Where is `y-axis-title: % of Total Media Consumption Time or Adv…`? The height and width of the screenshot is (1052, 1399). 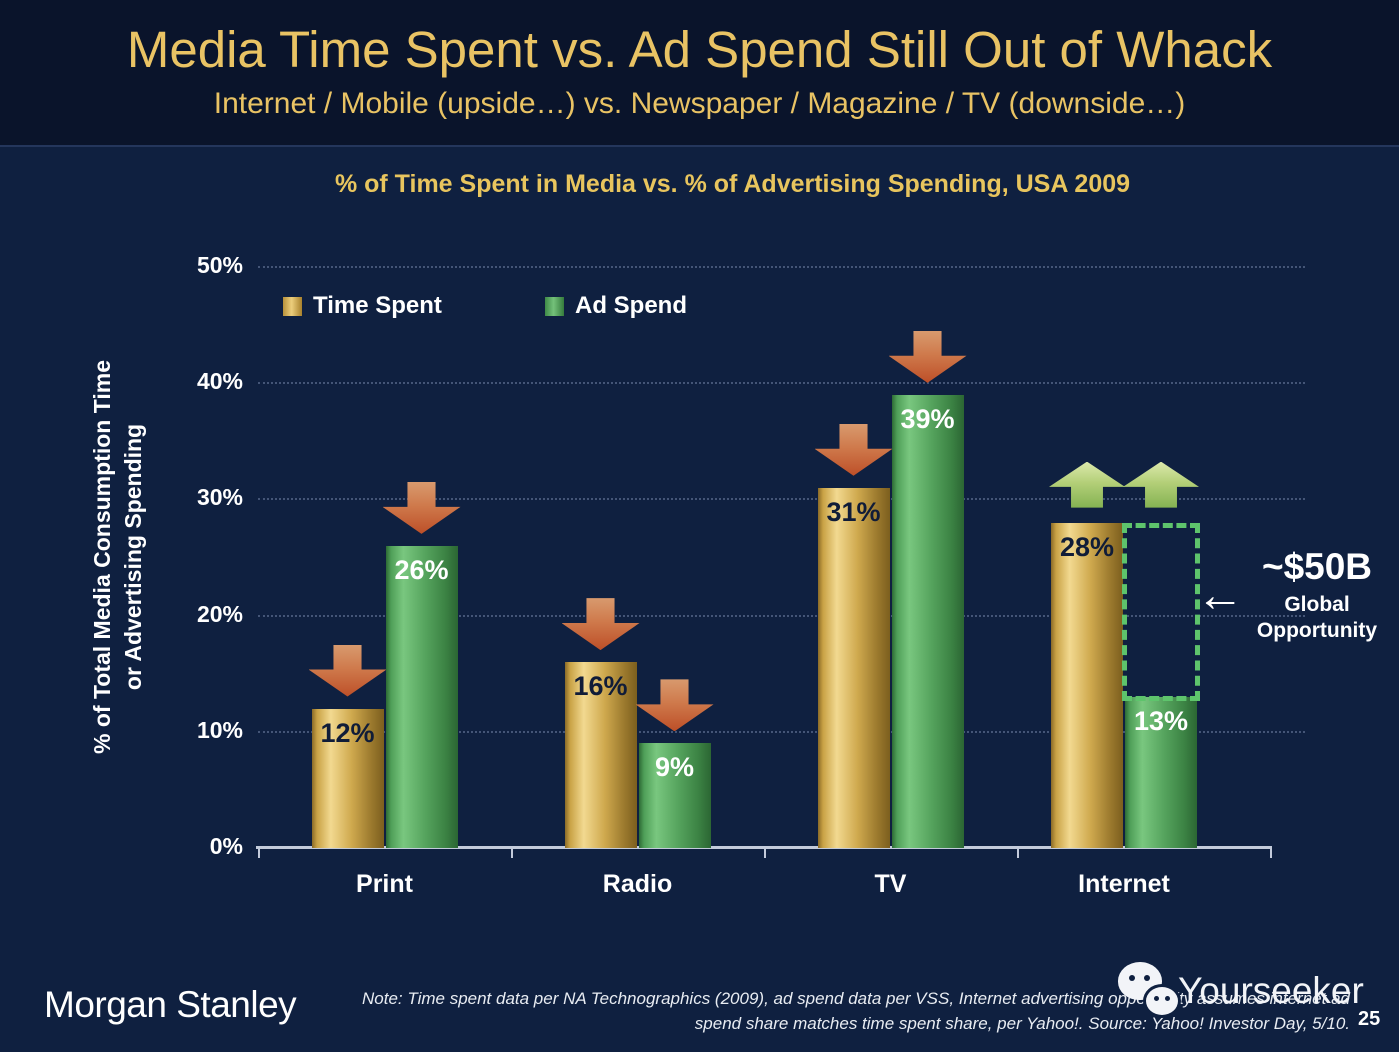
y-axis-title: % of Total Media Consumption Time or Adv… is located at coordinates (120, 557).